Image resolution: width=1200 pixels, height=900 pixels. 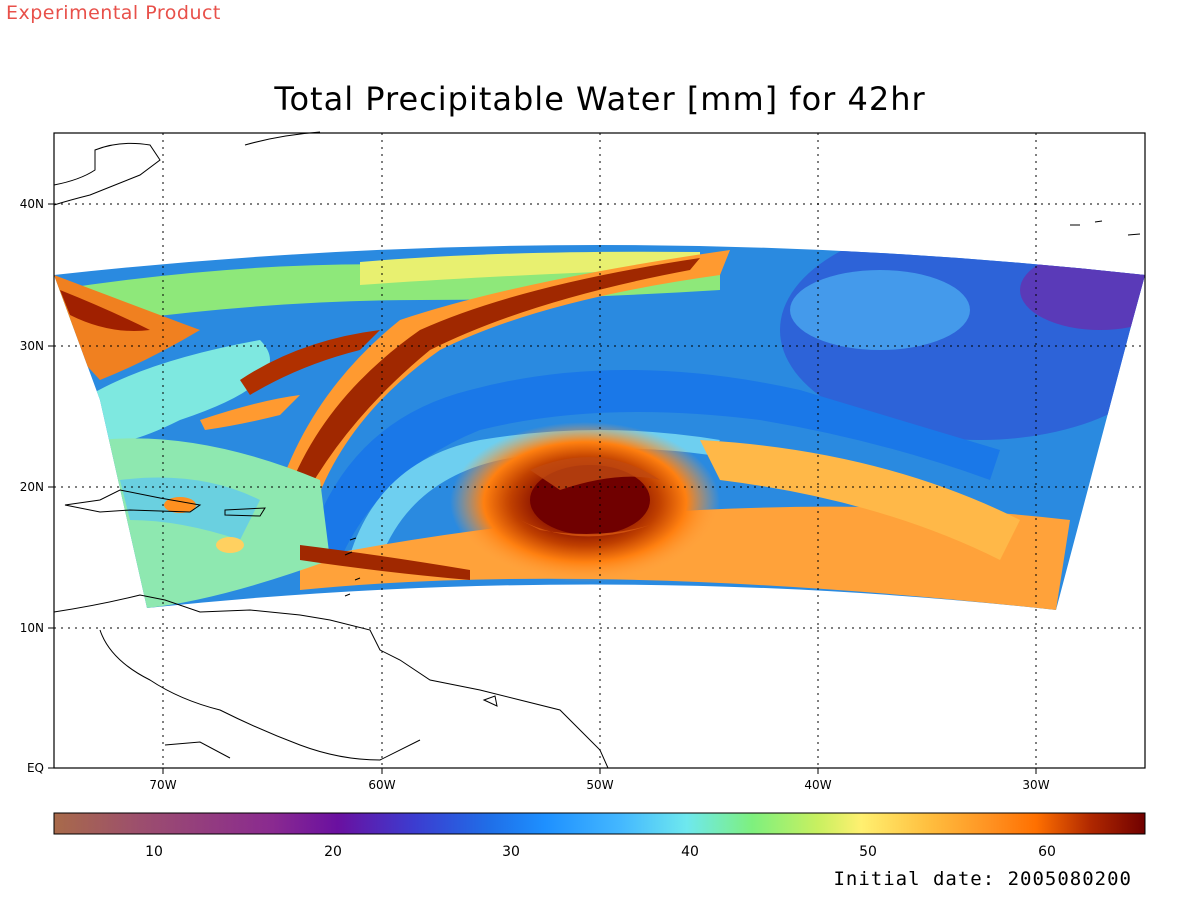 I want to click on initial-date-label: Initial date: 2005080200, so click(x=982, y=879).